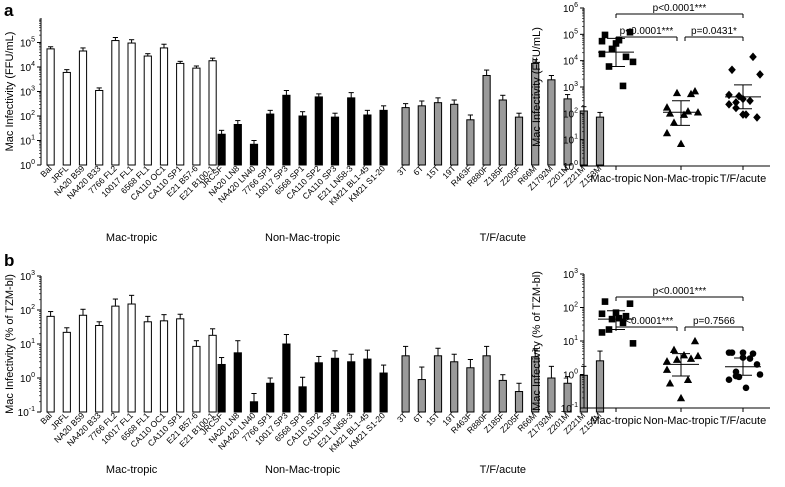  I want to click on group-label: Non-Mac-tropic, so click(303, 238).